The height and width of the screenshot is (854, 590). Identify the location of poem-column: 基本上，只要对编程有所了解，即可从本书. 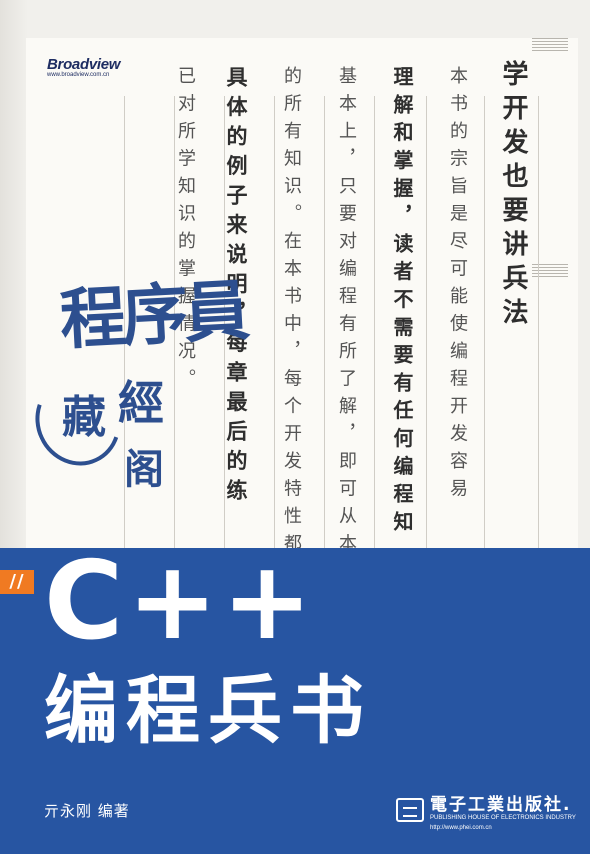
(346, 327).